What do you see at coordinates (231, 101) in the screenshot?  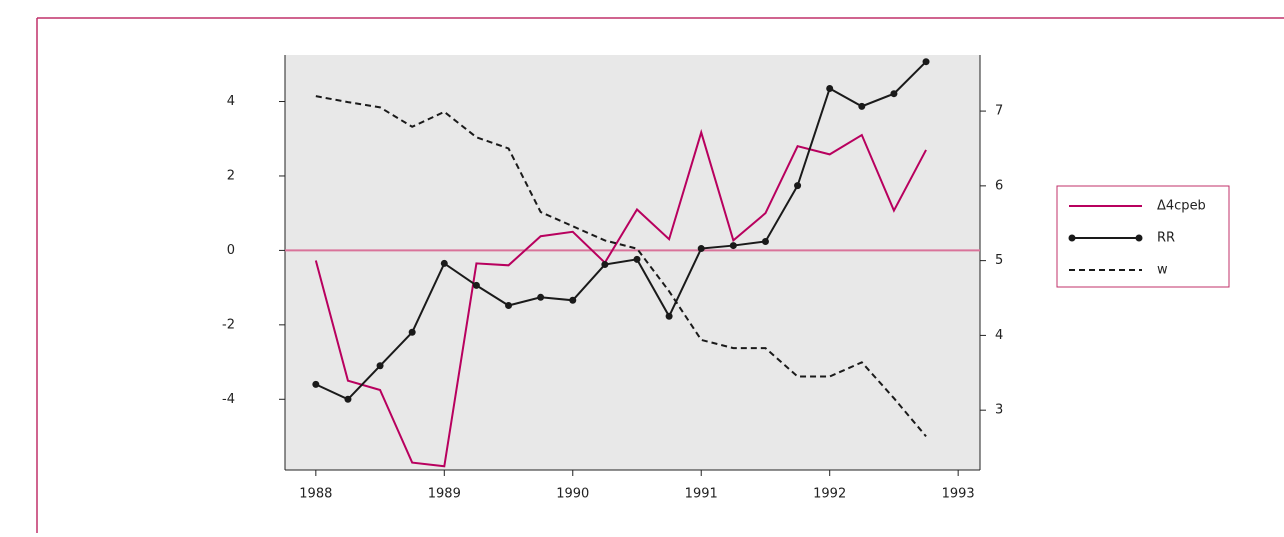 I see `y-tick-label: 4` at bounding box center [231, 101].